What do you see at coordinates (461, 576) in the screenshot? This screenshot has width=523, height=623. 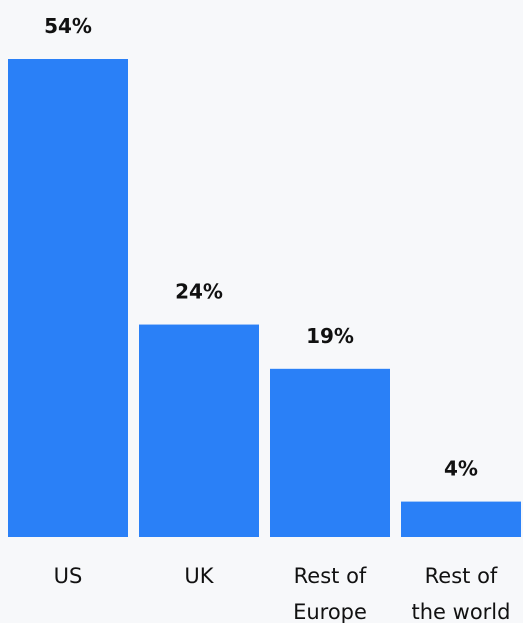 I see `category-label-3-line-0: Rest of` at bounding box center [461, 576].